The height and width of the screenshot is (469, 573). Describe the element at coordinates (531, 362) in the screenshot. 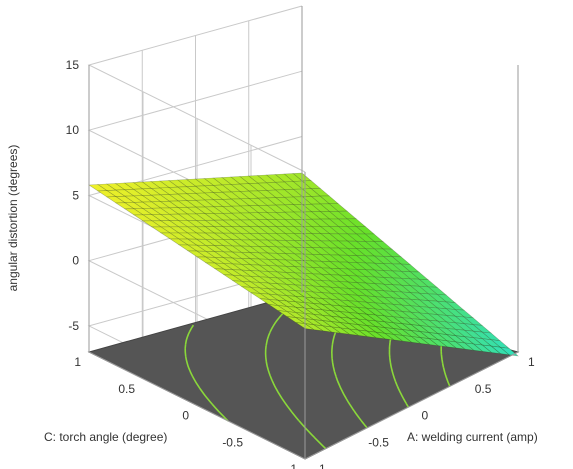

I see `x-tick-label: 1` at that location.